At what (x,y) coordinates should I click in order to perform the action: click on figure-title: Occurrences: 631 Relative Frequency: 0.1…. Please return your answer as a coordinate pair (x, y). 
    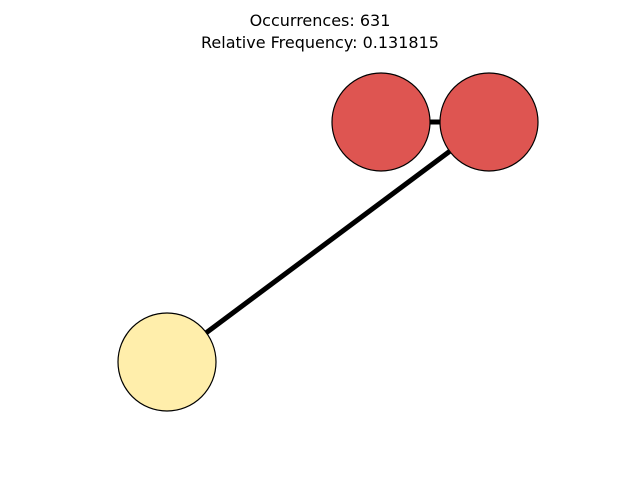
    Looking at the image, I should click on (320, 32).